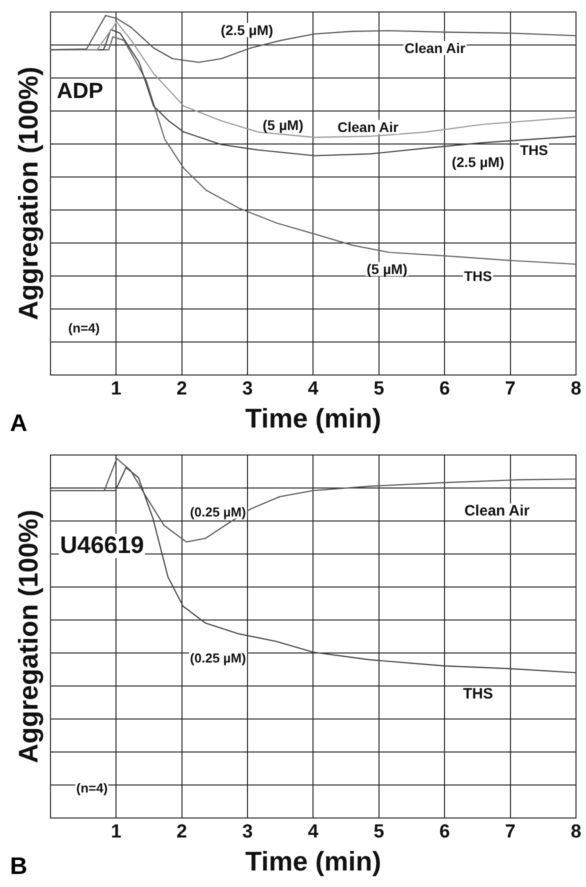 The height and width of the screenshot is (887, 586). What do you see at coordinates (102, 545) in the screenshot?
I see `annotation: U46619` at bounding box center [102, 545].